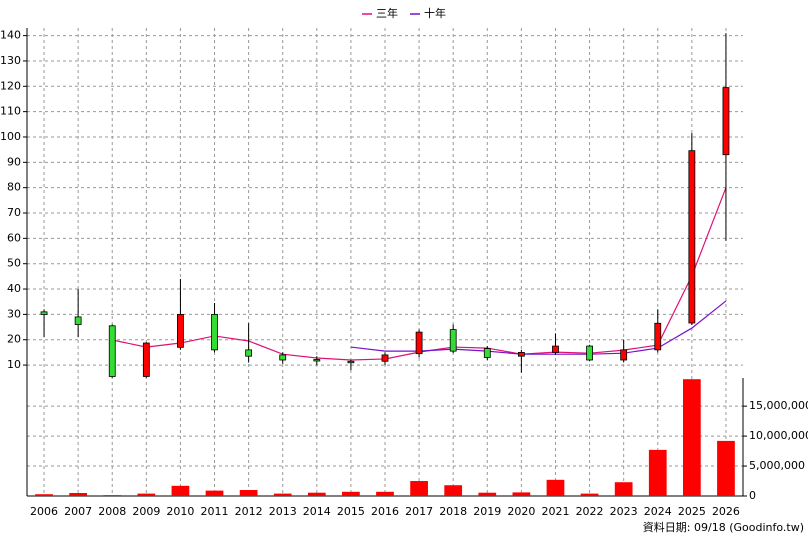 This screenshot has width=808, height=544. I want to click on x-tick-label: 2013, so click(283, 511).